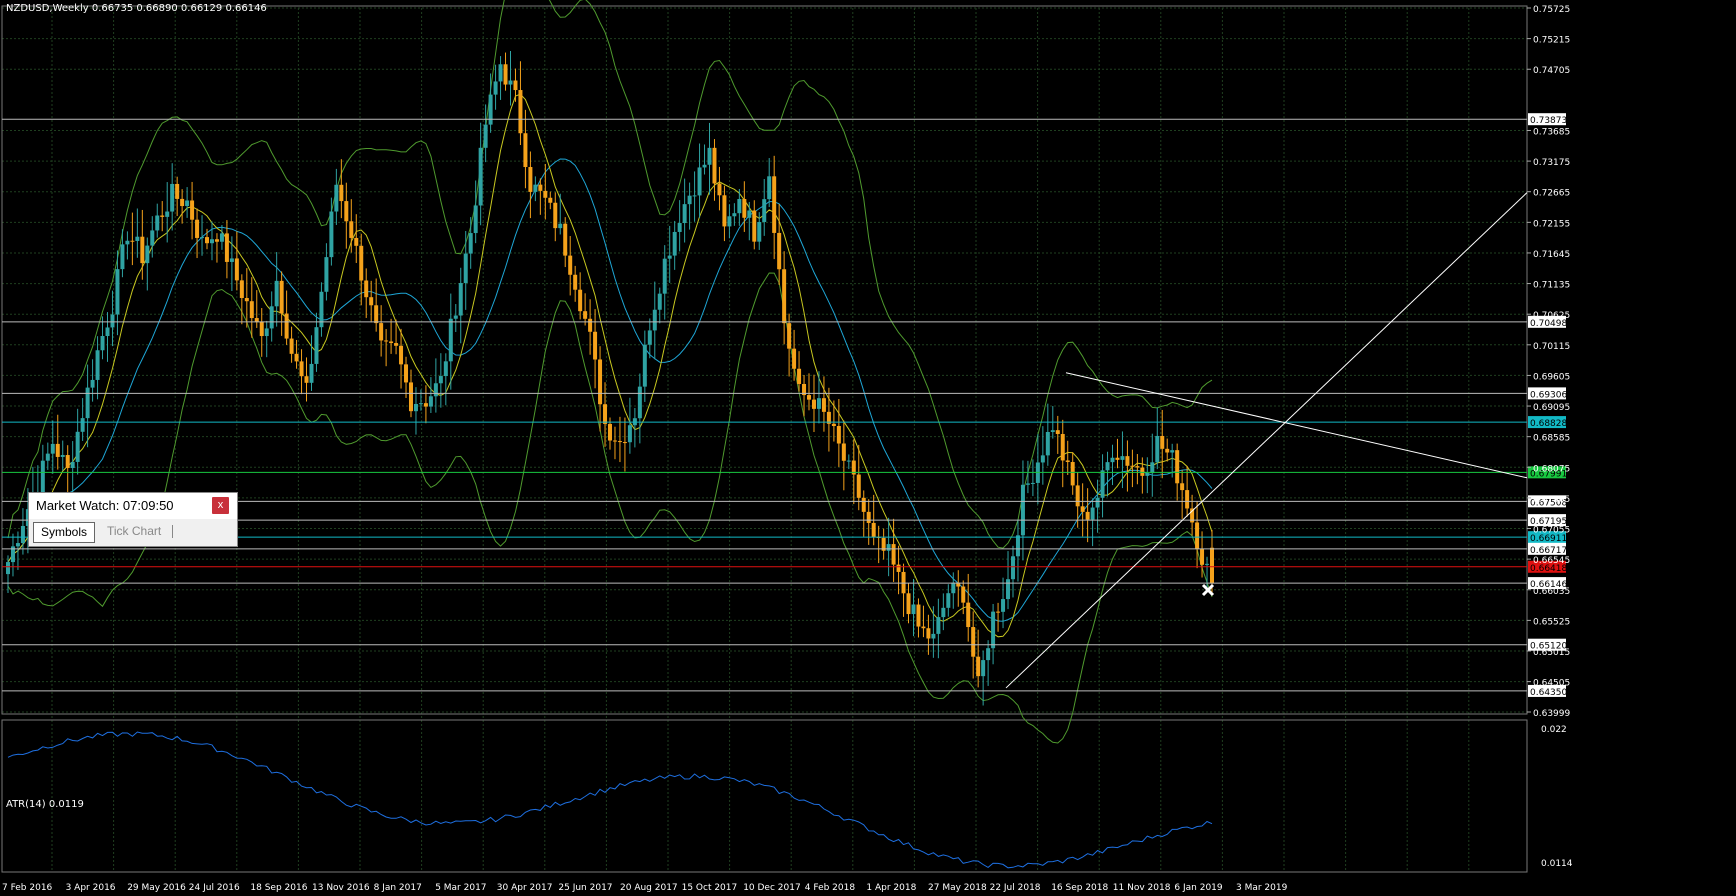 Image resolution: width=1736 pixels, height=896 pixels. I want to click on tab-tick-chart: Tick Chart, so click(134, 531).